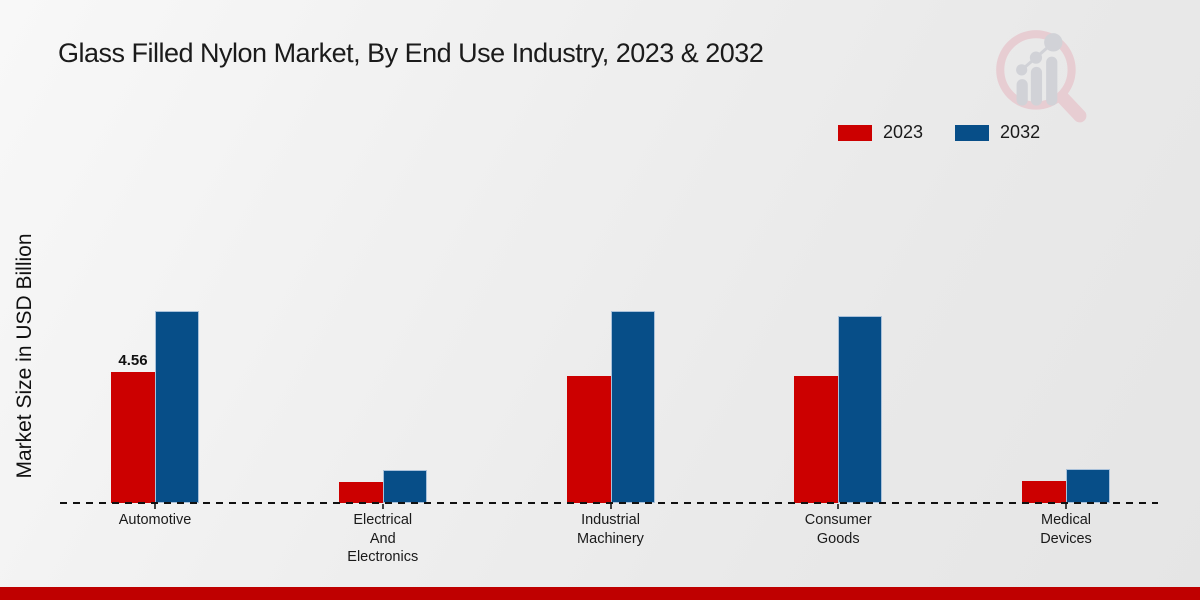  Describe the element at coordinates (610, 506) in the screenshot. I see `axis-tick-industrial-machinery` at that location.